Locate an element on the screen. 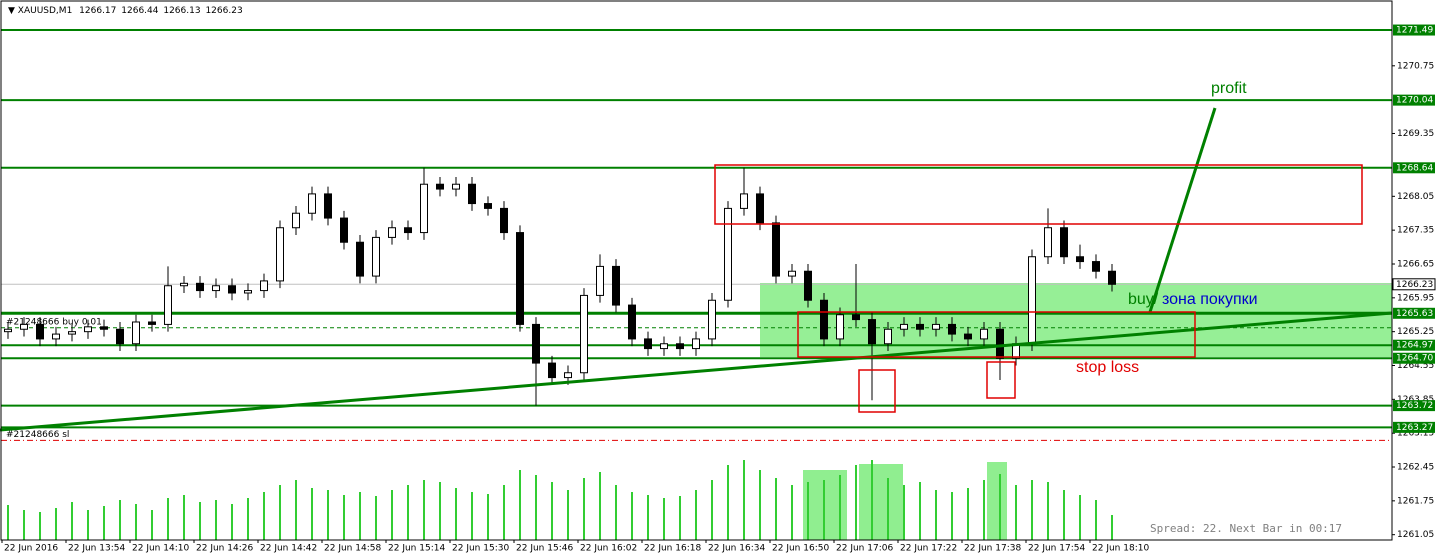  x-tick-label: 22 Jun 14:42 is located at coordinates (288, 549).